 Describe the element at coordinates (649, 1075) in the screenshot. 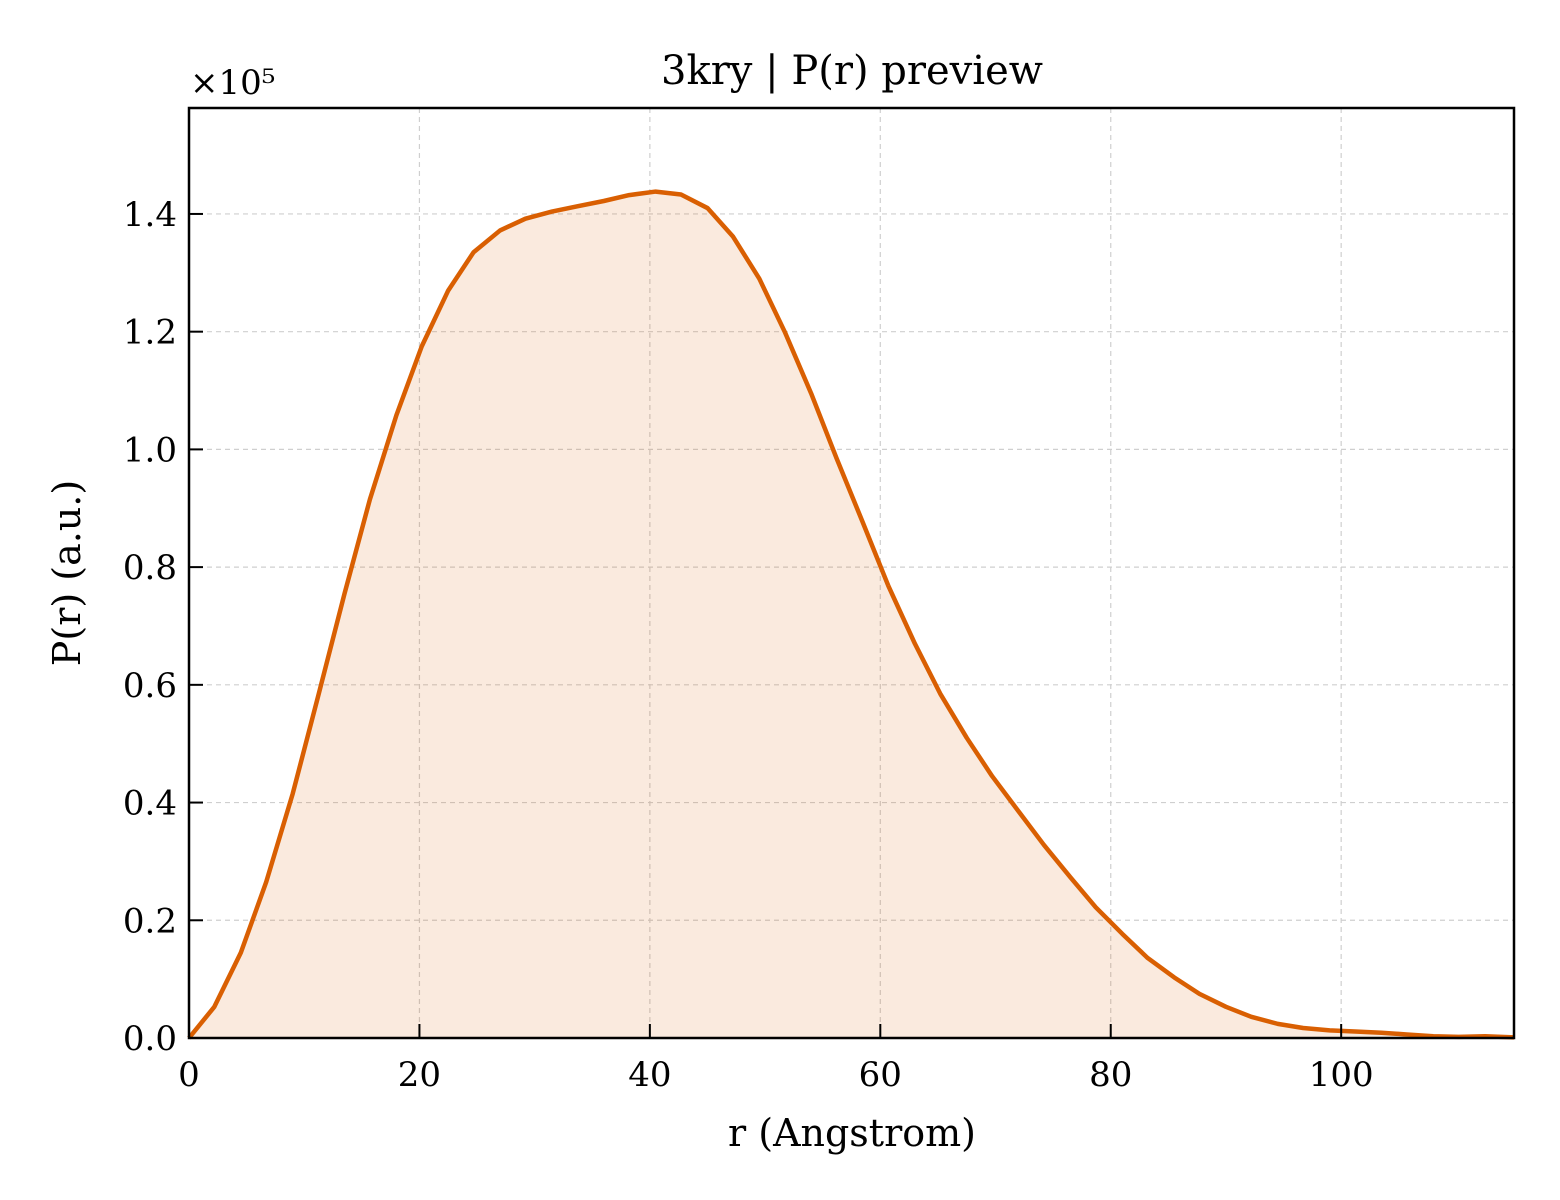

I see `x-tick-label: 40` at that location.